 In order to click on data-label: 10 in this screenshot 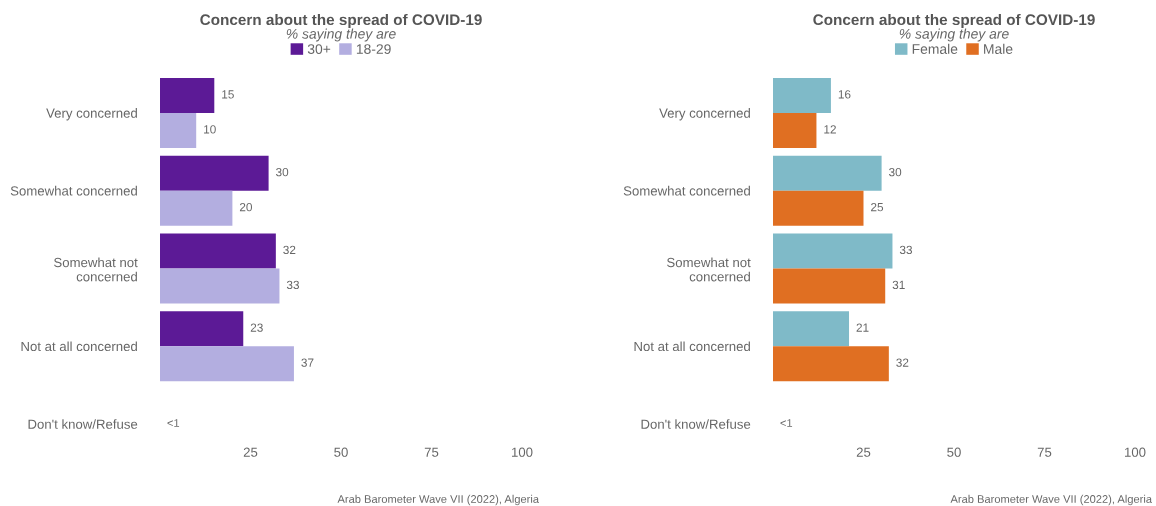, I will do `click(210, 129)`.